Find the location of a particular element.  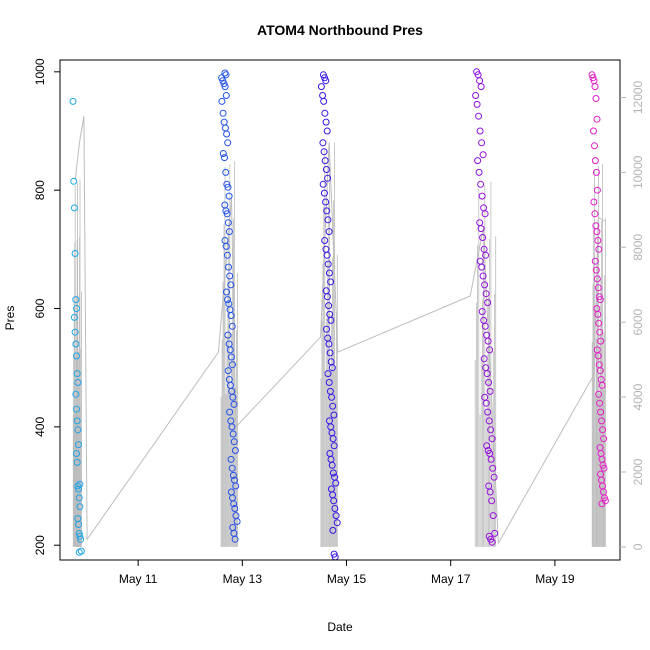

y-tick-label: 1000 is located at coordinates (40, 71).